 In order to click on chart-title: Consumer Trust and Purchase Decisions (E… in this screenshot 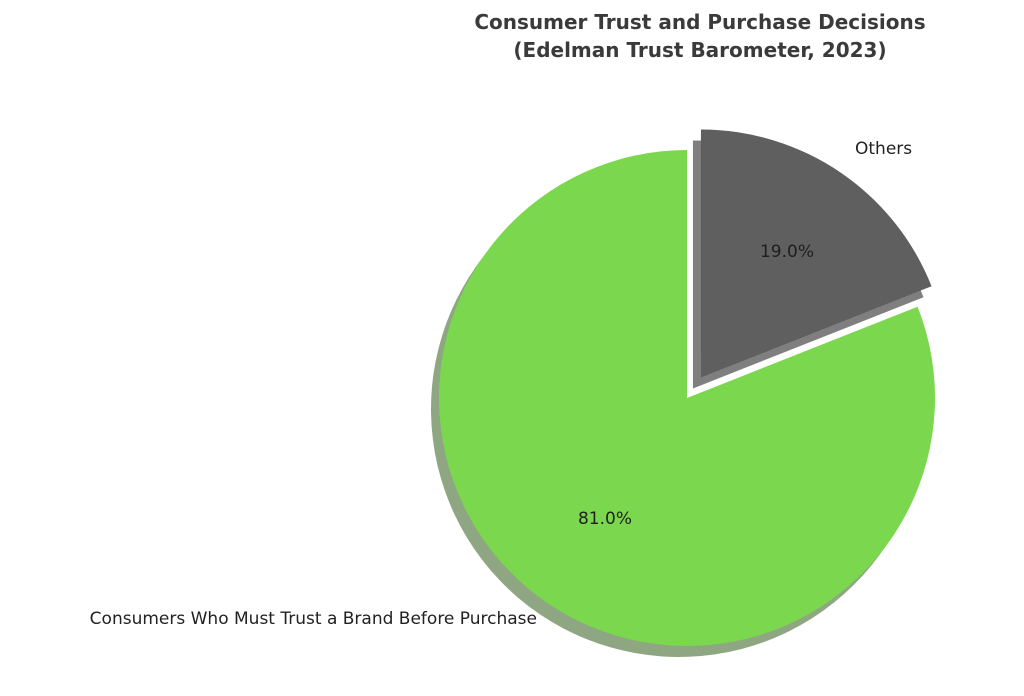, I will do `click(700, 36)`.